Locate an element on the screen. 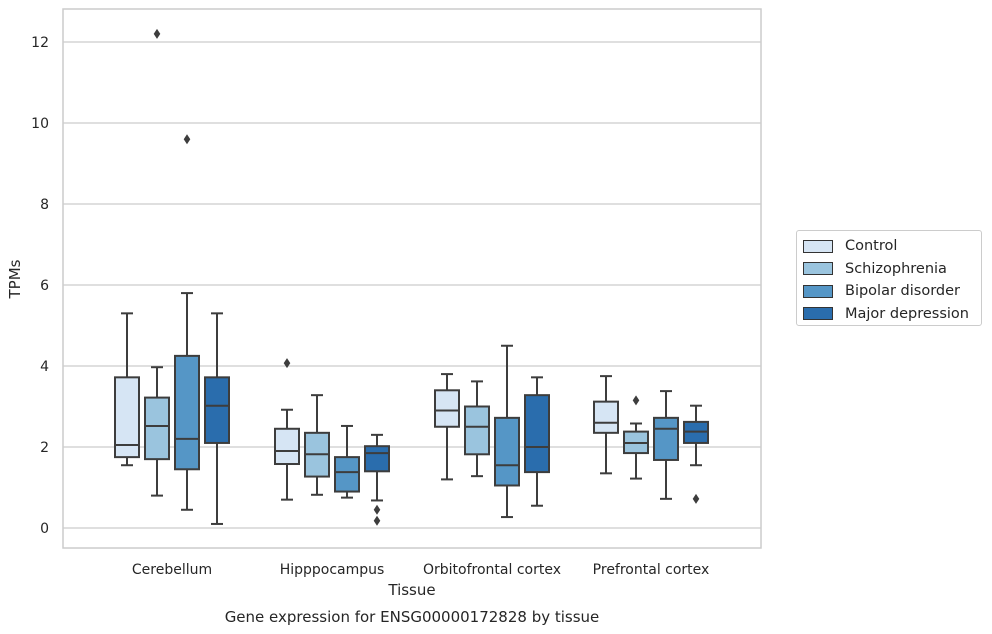 The height and width of the screenshot is (634, 992). x-tick-label: Hipppocampus is located at coordinates (332, 570).